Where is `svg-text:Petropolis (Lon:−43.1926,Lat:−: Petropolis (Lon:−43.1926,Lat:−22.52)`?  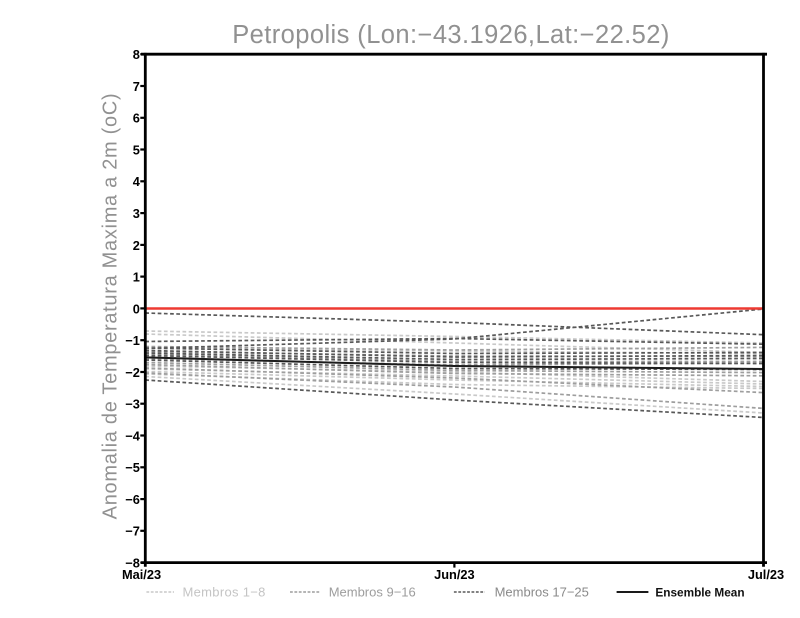
svg-text:Petropolis (Lon:−43.1926,Lat:−: Petropolis (Lon:−43.1926,Lat:−22.52) is located at coordinates (451, 35).